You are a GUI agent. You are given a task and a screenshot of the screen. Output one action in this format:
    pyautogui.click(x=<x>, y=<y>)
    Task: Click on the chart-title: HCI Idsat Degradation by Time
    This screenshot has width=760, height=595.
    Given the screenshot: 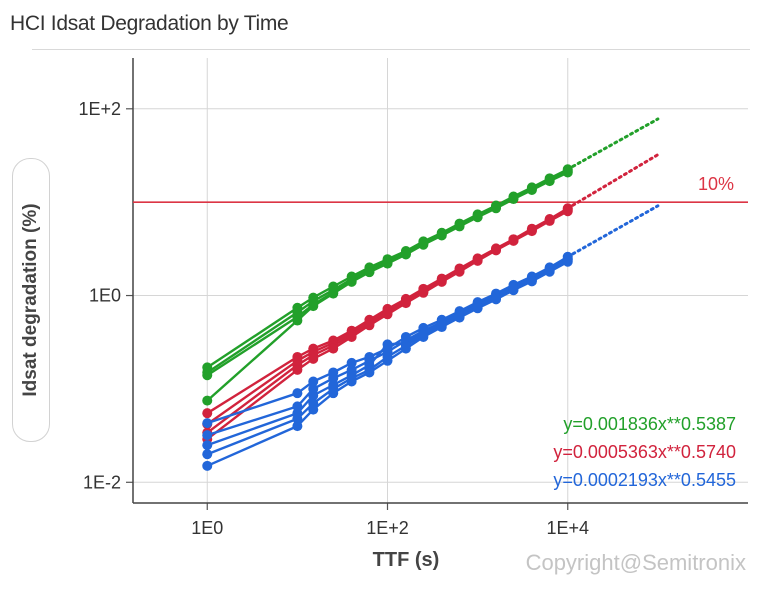 What is the action you would take?
    pyautogui.click(x=149, y=23)
    